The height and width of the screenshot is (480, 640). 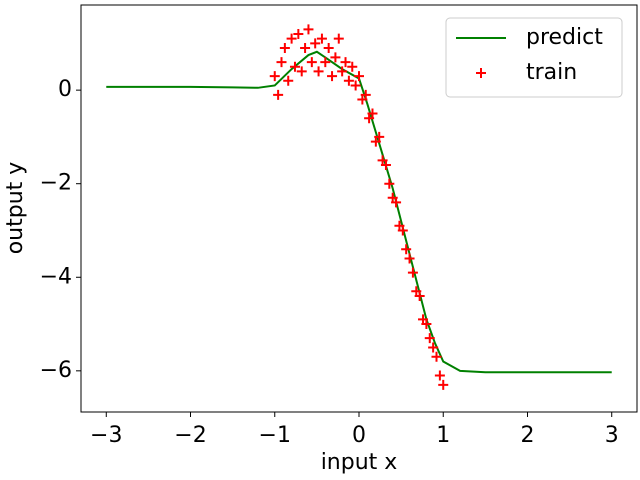 I want to click on y-axis-label: output y, so click(x=15, y=208).